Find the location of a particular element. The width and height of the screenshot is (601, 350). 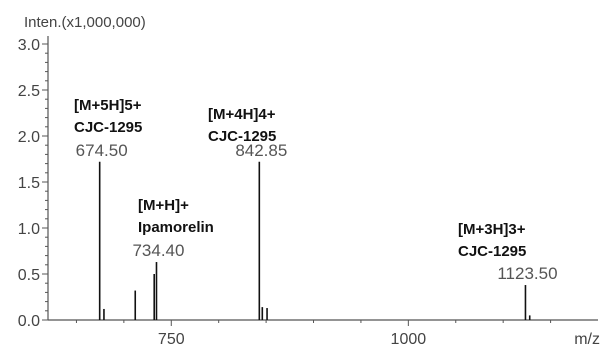

y-tick-label: 1.0 is located at coordinates (29, 229).